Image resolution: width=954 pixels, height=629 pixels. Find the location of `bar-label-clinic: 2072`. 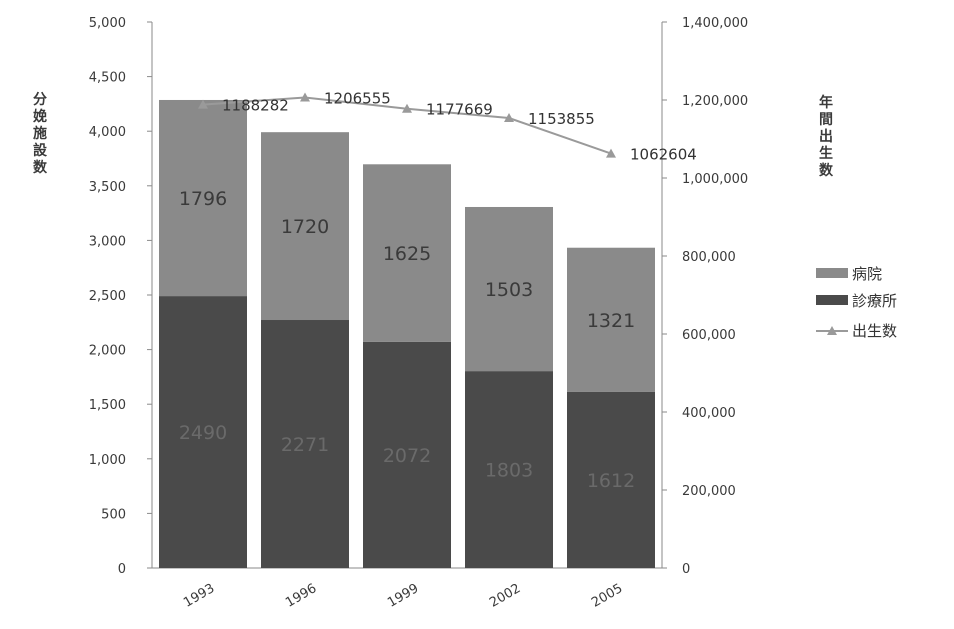

bar-label-clinic: 2072 is located at coordinates (407, 456).